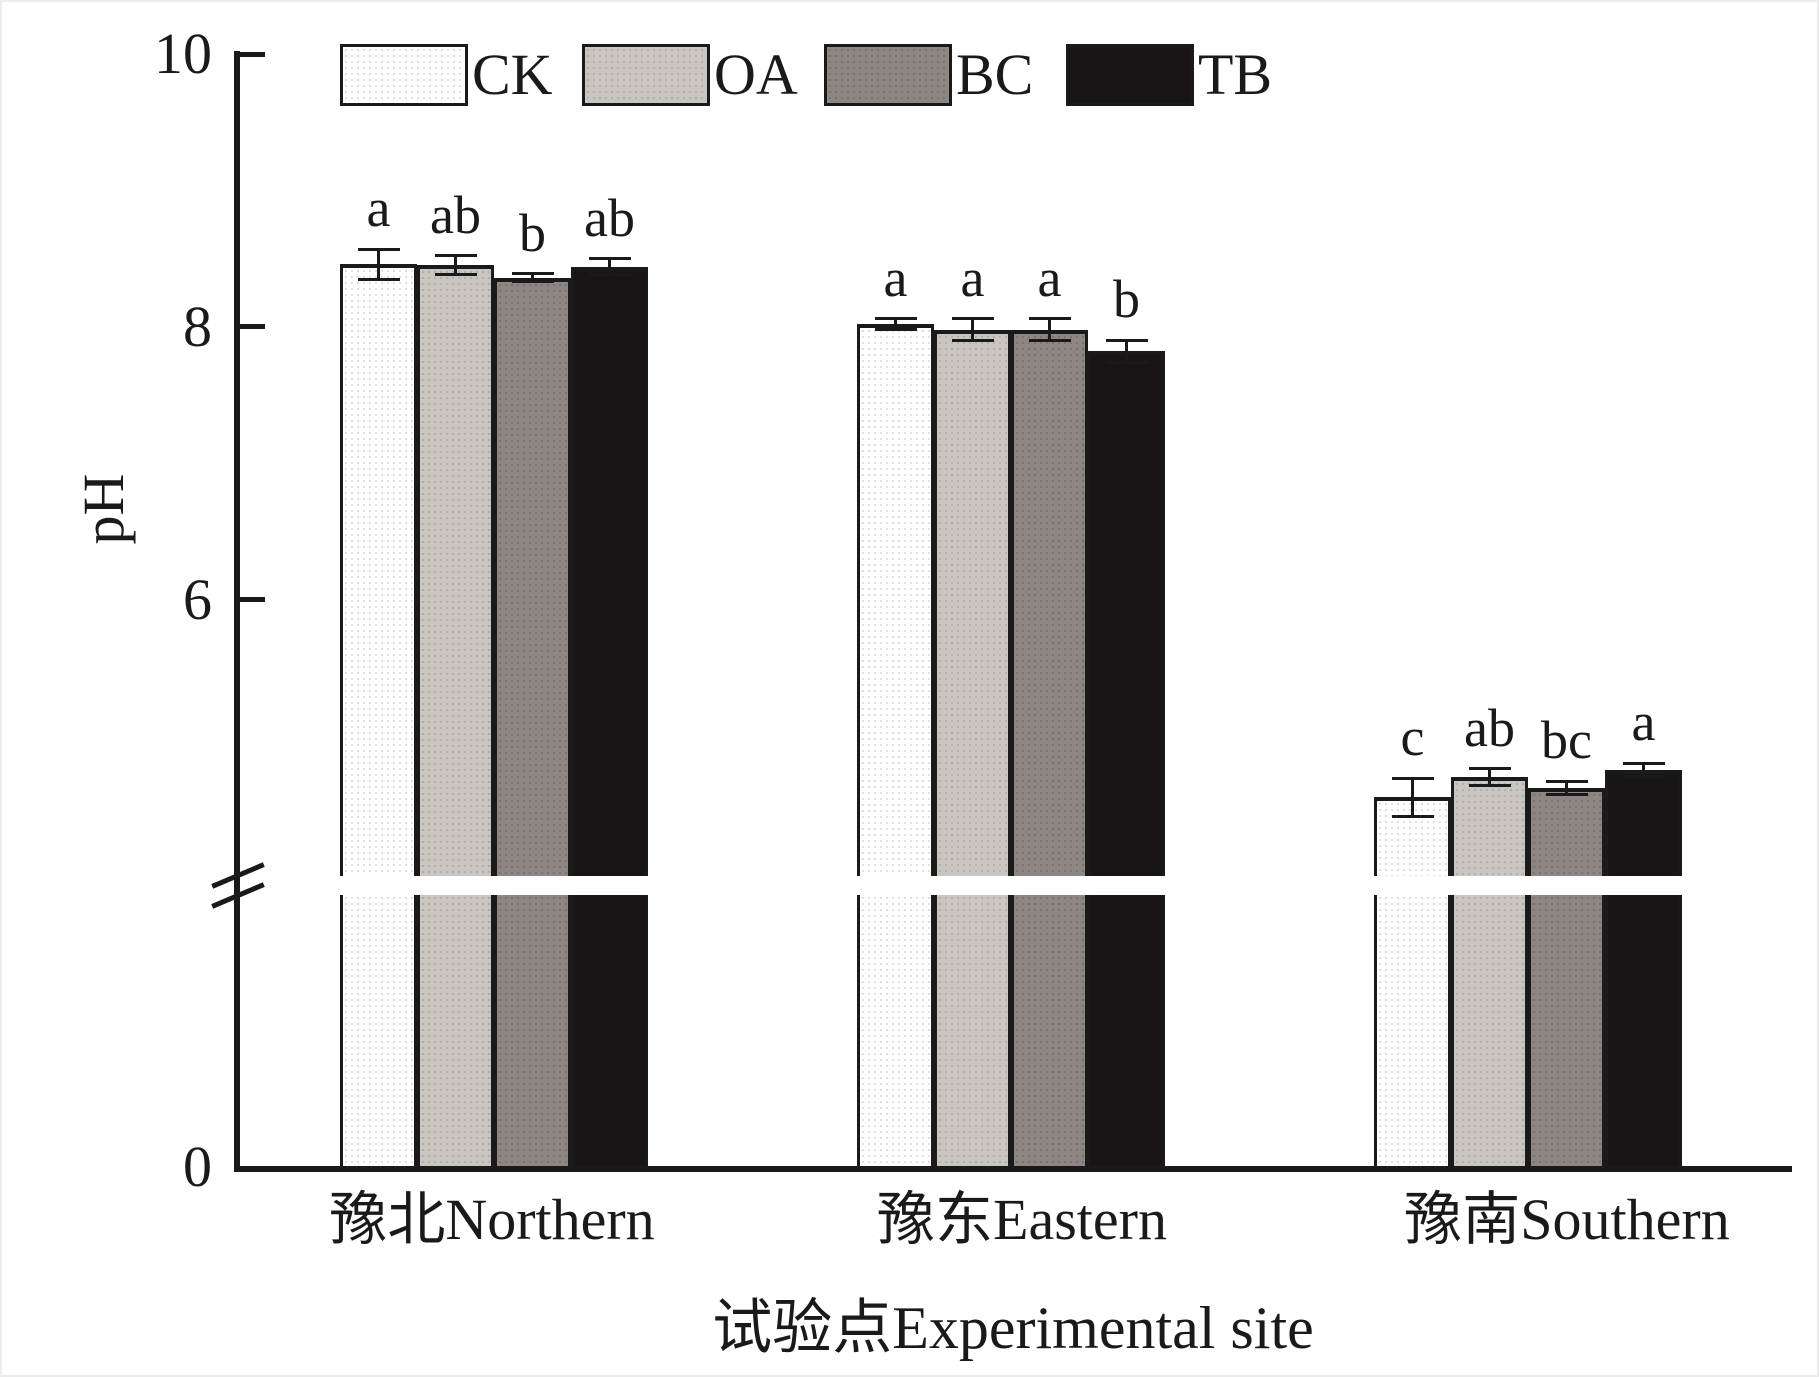  I want to click on sig-letter-OA-0: ab, so click(455, 214).